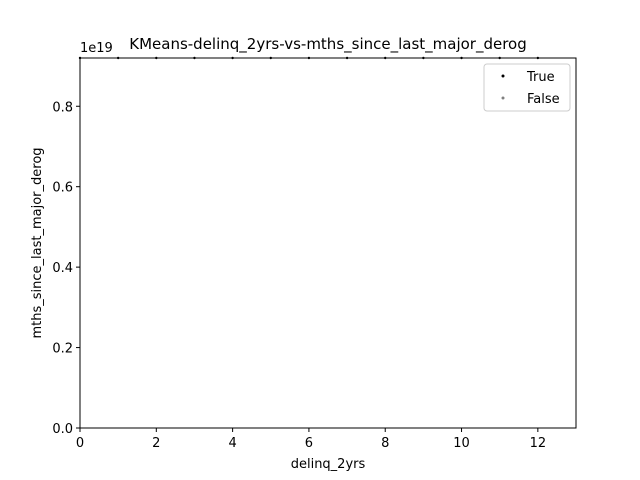  Describe the element at coordinates (503, 98) in the screenshot. I see `legend-marker-false` at that location.